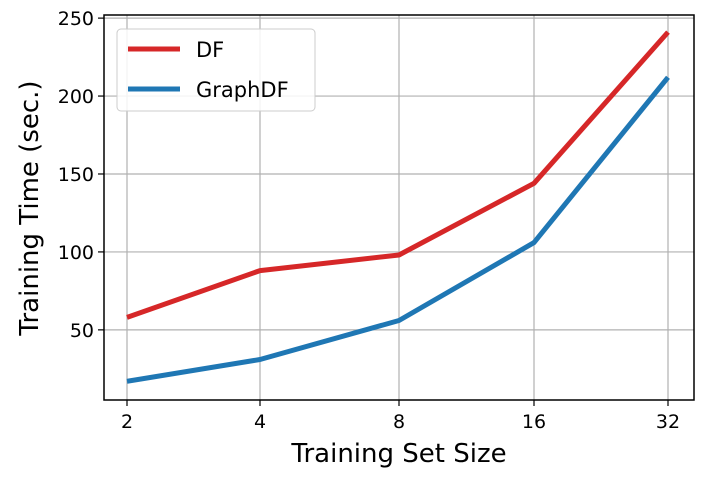 This screenshot has width=707, height=480. I want to click on x-tick-label: 2, so click(127, 422).